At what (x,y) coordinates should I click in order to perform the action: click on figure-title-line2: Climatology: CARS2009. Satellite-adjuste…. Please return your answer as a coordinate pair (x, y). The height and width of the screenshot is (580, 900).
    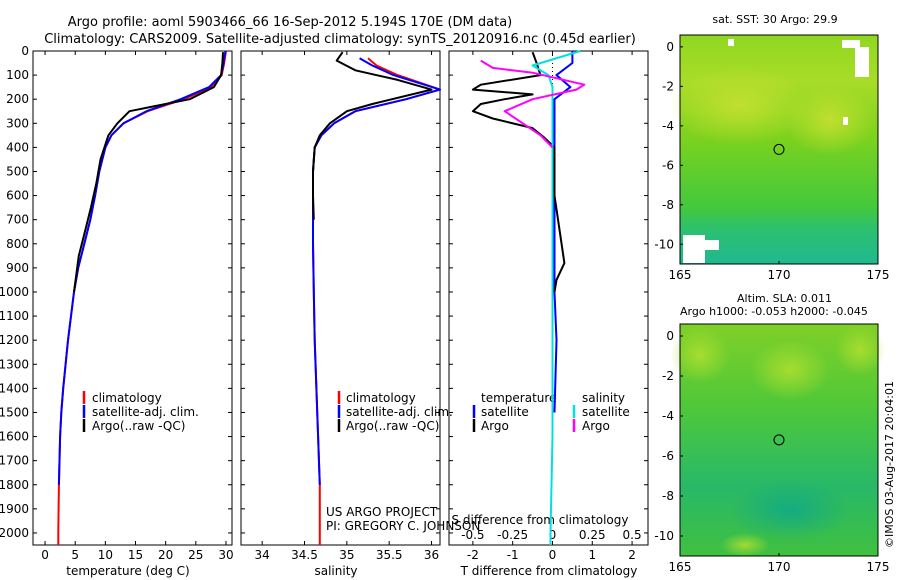
    Looking at the image, I should click on (340, 39).